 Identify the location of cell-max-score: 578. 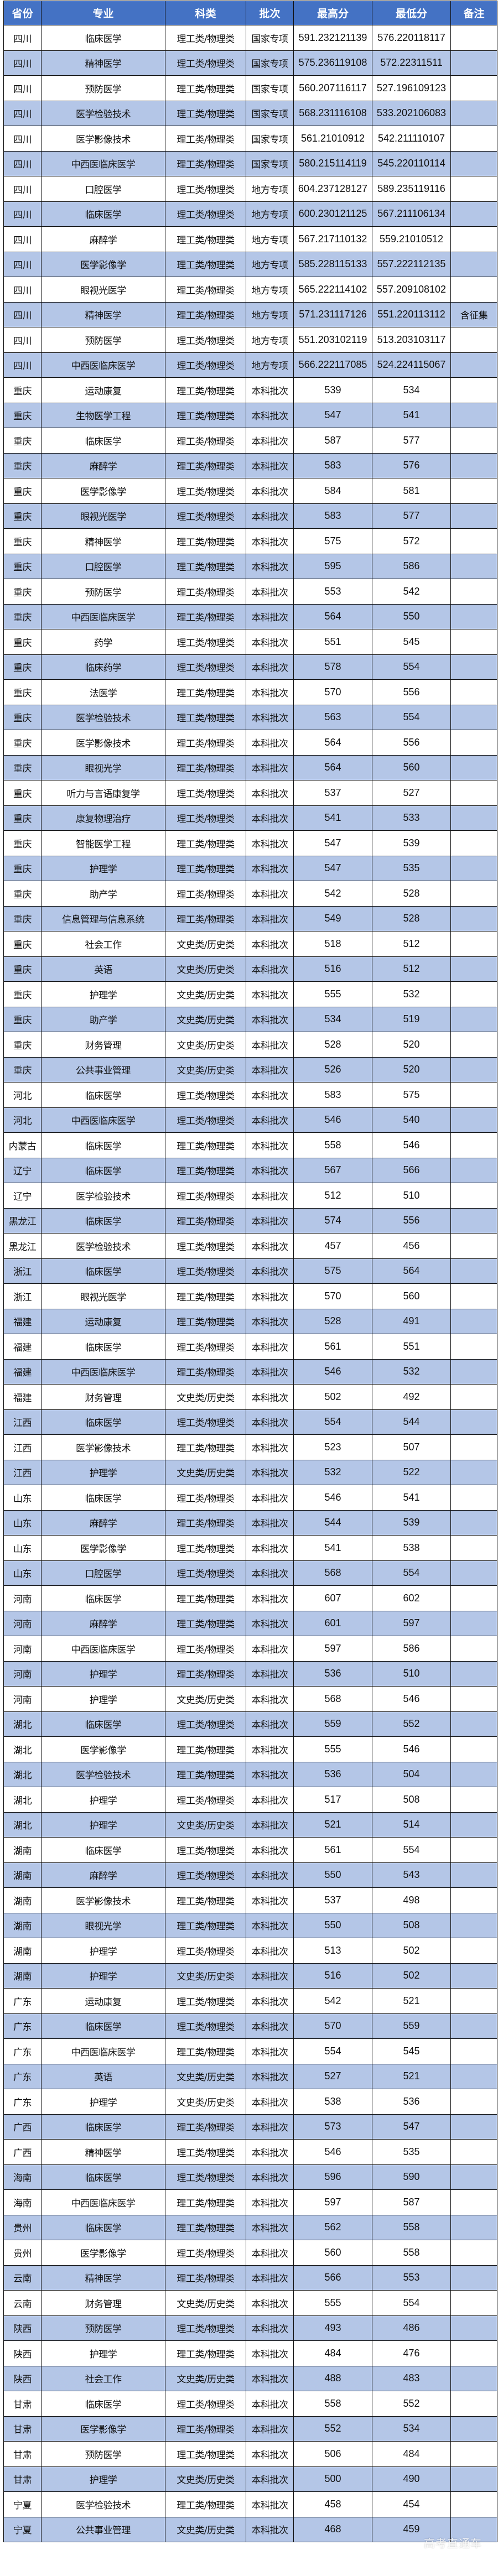
(333, 667).